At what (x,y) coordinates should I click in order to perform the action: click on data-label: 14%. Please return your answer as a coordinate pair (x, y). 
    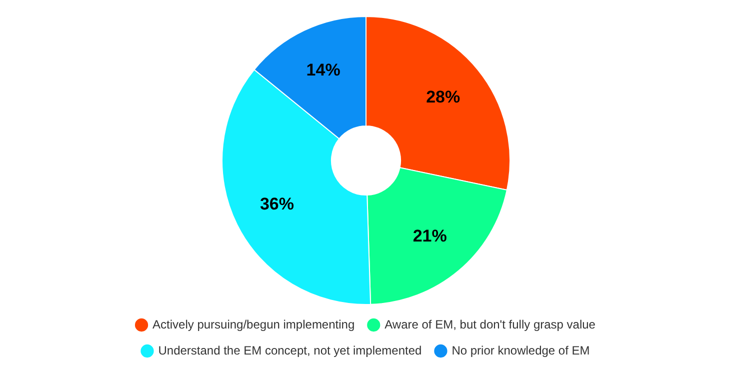
    Looking at the image, I should click on (323, 70).